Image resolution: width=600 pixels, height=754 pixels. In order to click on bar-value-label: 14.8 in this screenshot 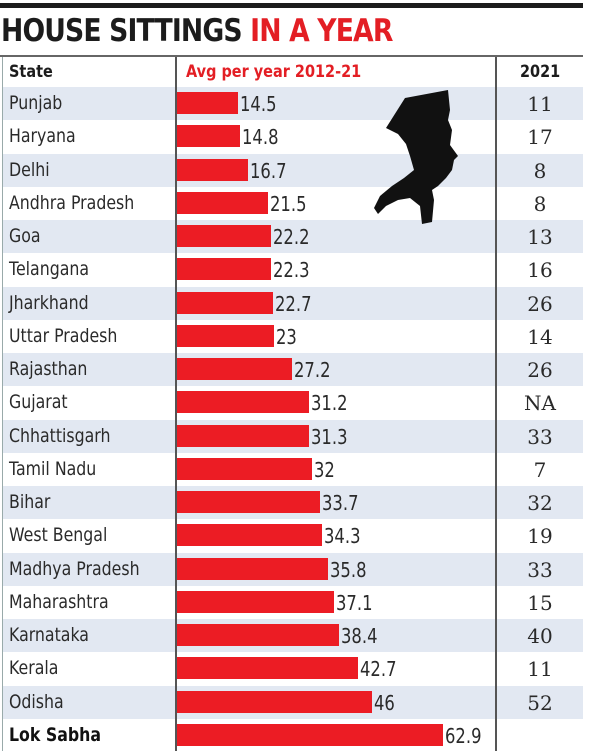, I will do `click(260, 137)`.